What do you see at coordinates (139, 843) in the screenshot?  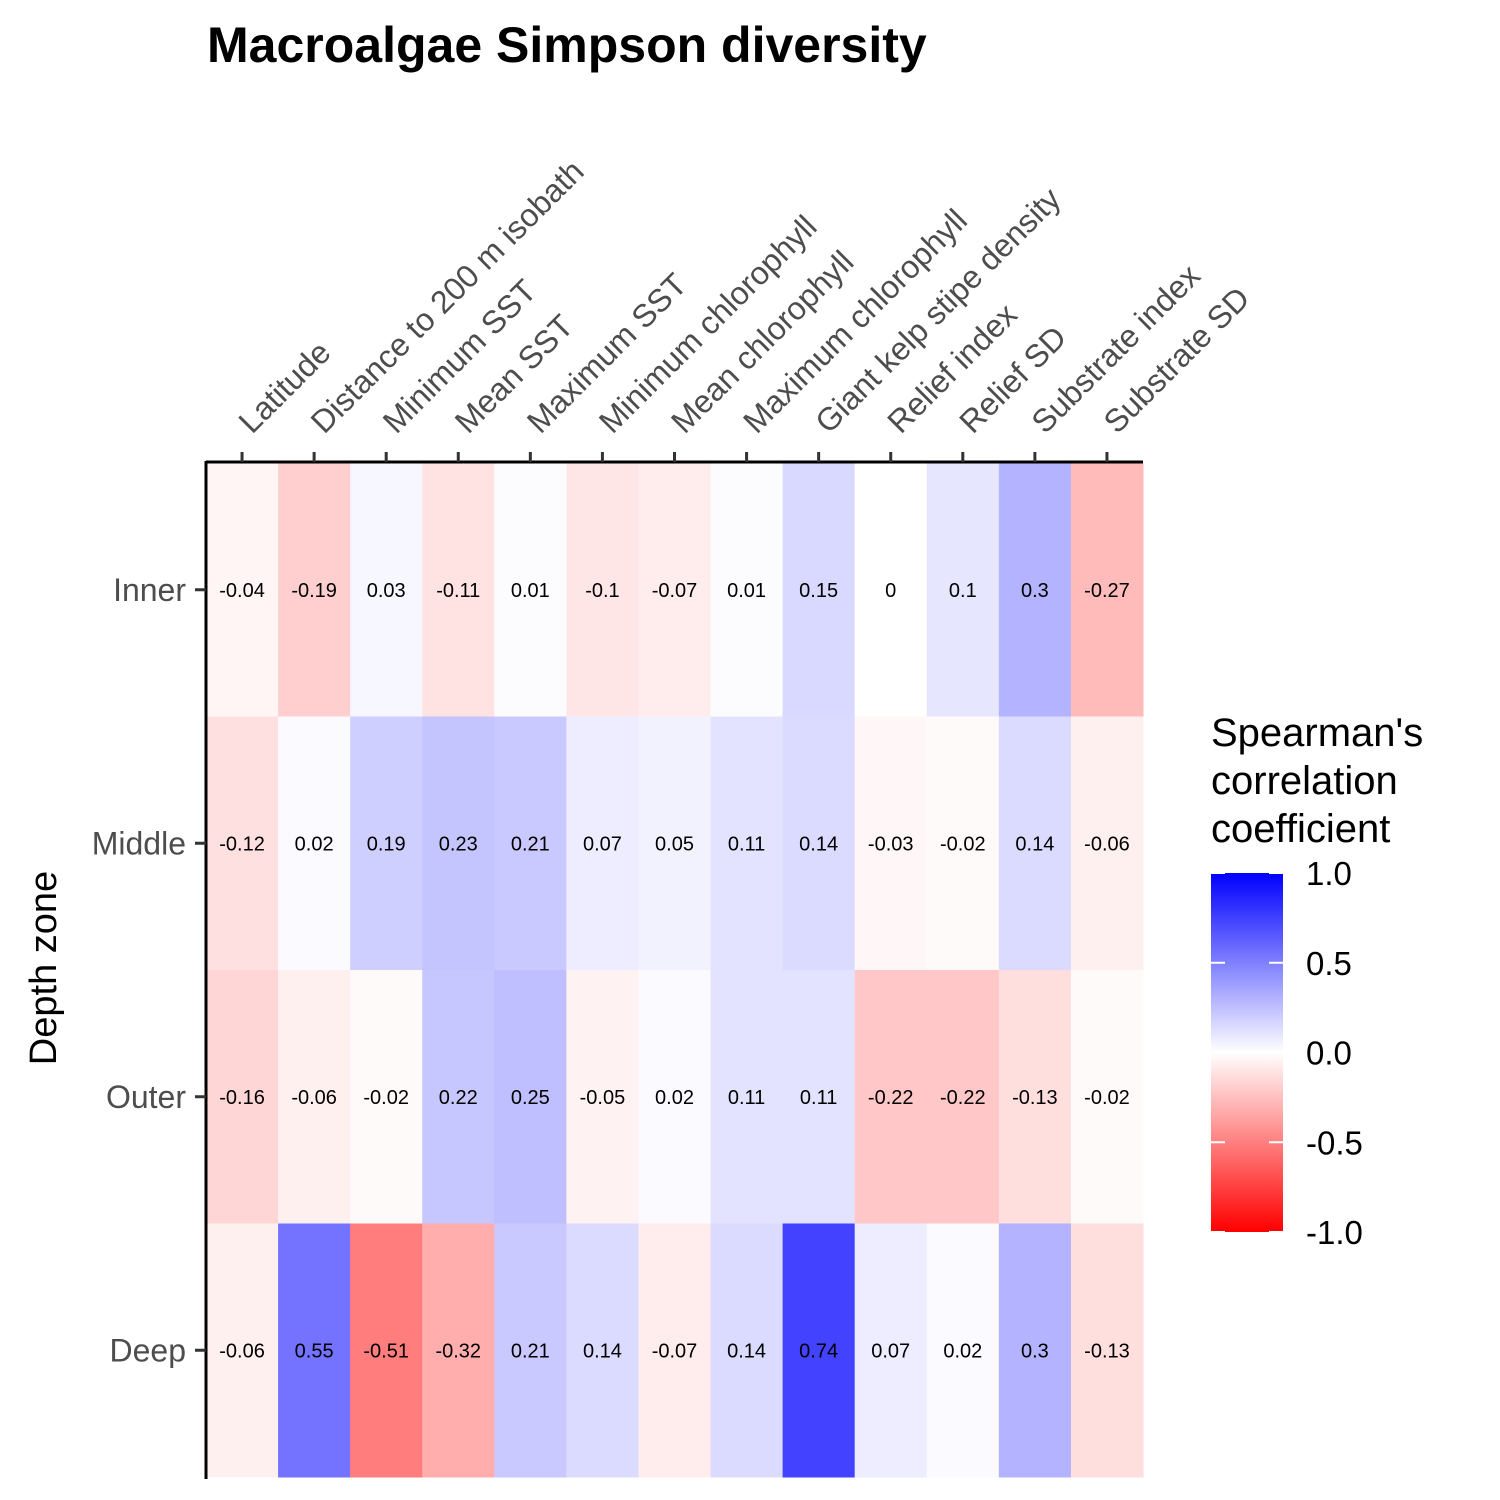 I see `row-label: Middle` at bounding box center [139, 843].